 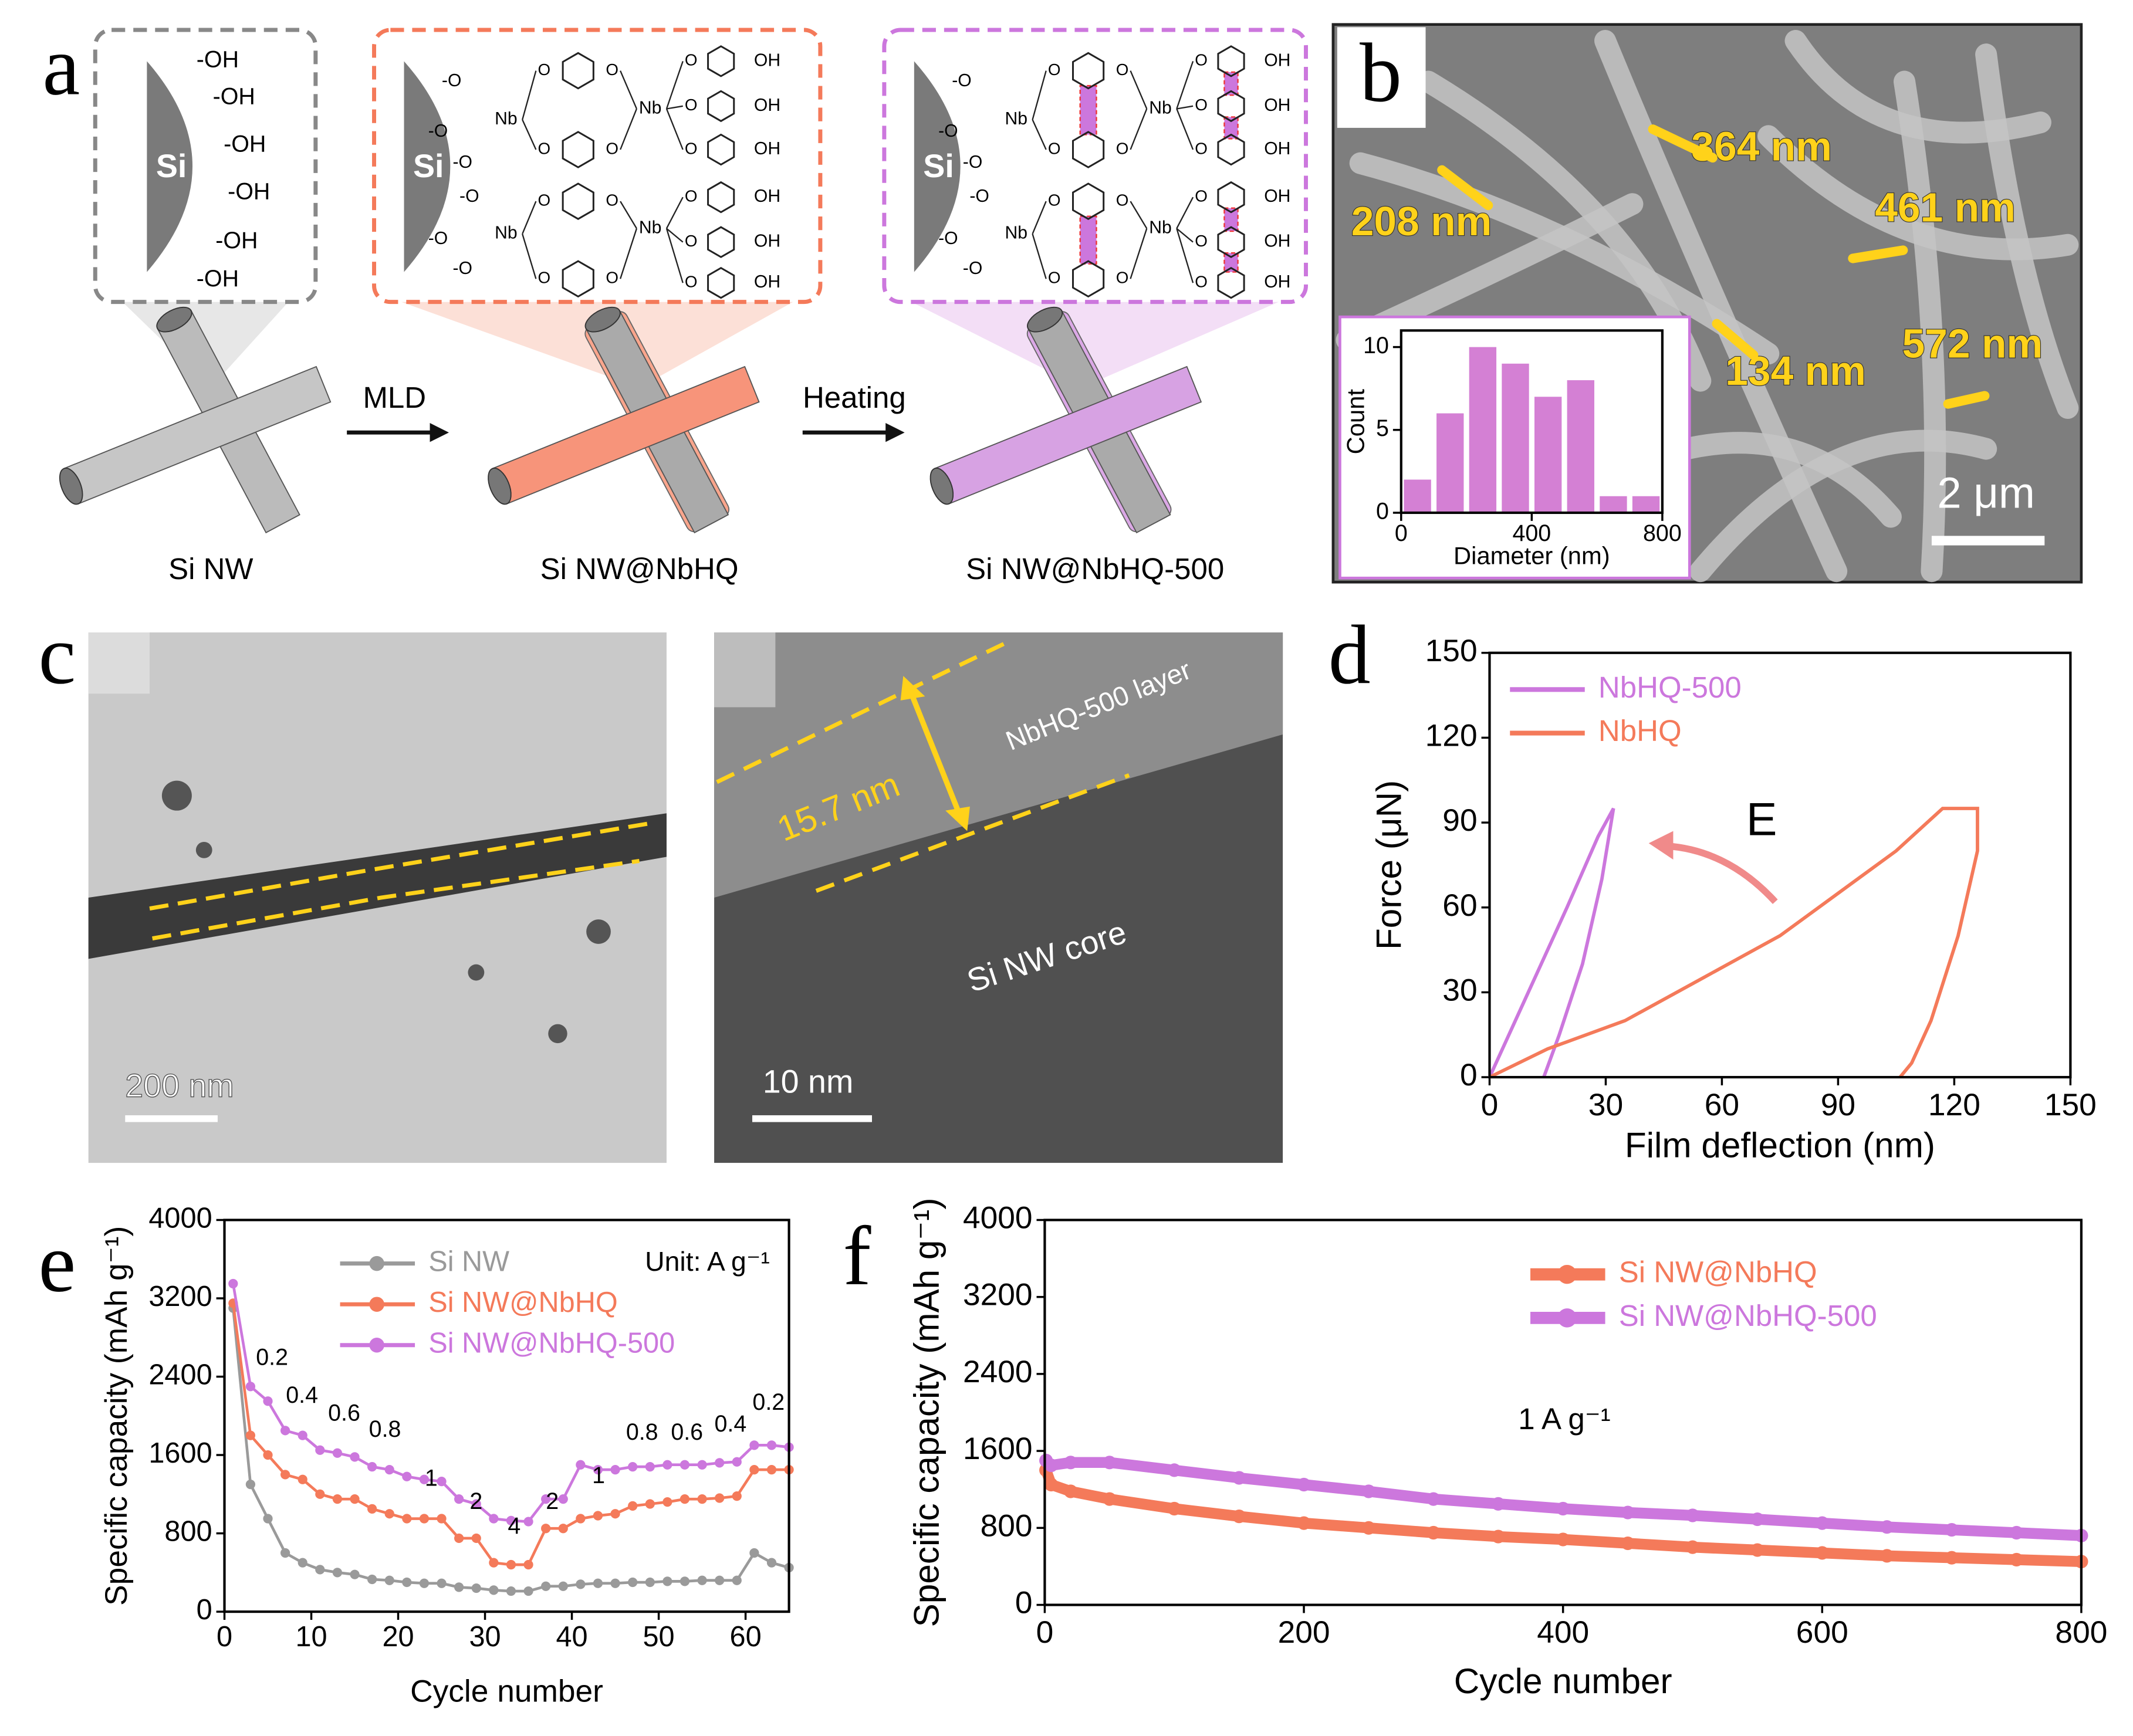 What do you see at coordinates (1231, 262) in the screenshot?
I see `crosslink` at bounding box center [1231, 262].